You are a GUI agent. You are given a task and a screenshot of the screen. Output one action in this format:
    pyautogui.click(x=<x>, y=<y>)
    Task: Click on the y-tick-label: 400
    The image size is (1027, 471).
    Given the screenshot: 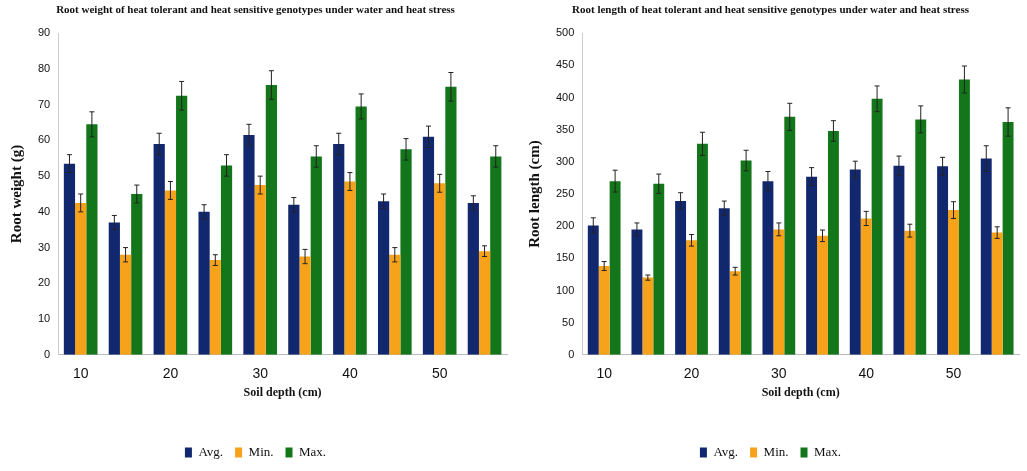 What is the action you would take?
    pyautogui.click(x=565, y=96)
    